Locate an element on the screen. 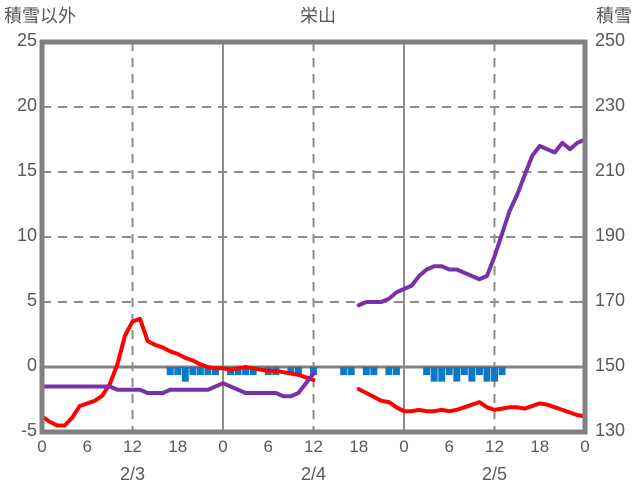  right-axis-tick: 150 is located at coordinates (610, 365).